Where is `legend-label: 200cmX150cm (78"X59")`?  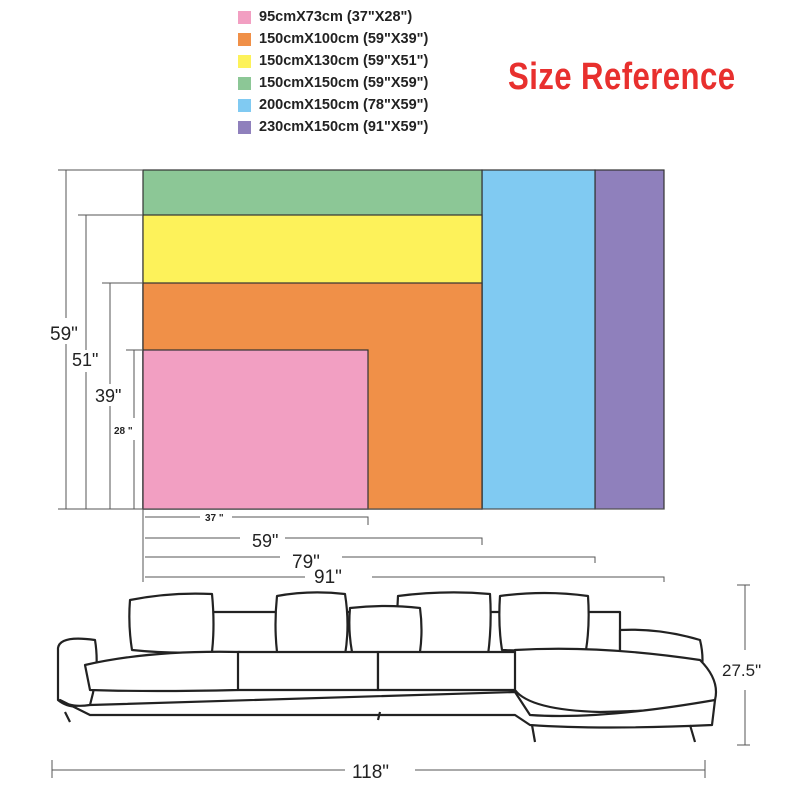
legend-label: 200cmX150cm (78"X59") is located at coordinates (344, 105).